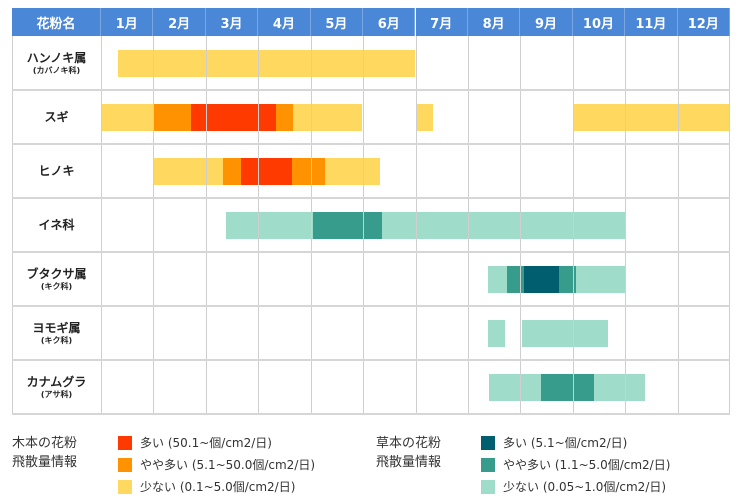 The height and width of the screenshot is (504, 742). I want to click on header-month: 8月, so click(494, 22).